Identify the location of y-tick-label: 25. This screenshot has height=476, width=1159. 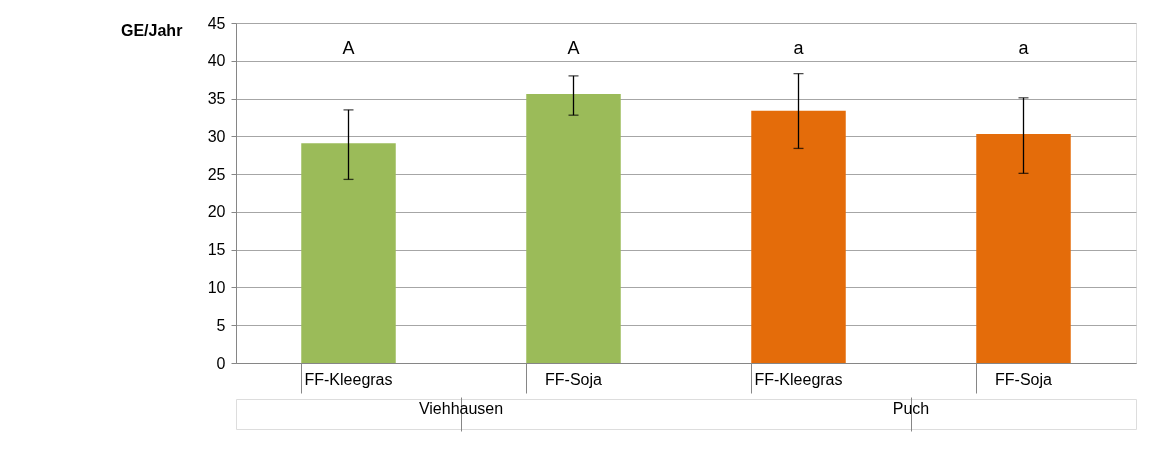
(216, 174).